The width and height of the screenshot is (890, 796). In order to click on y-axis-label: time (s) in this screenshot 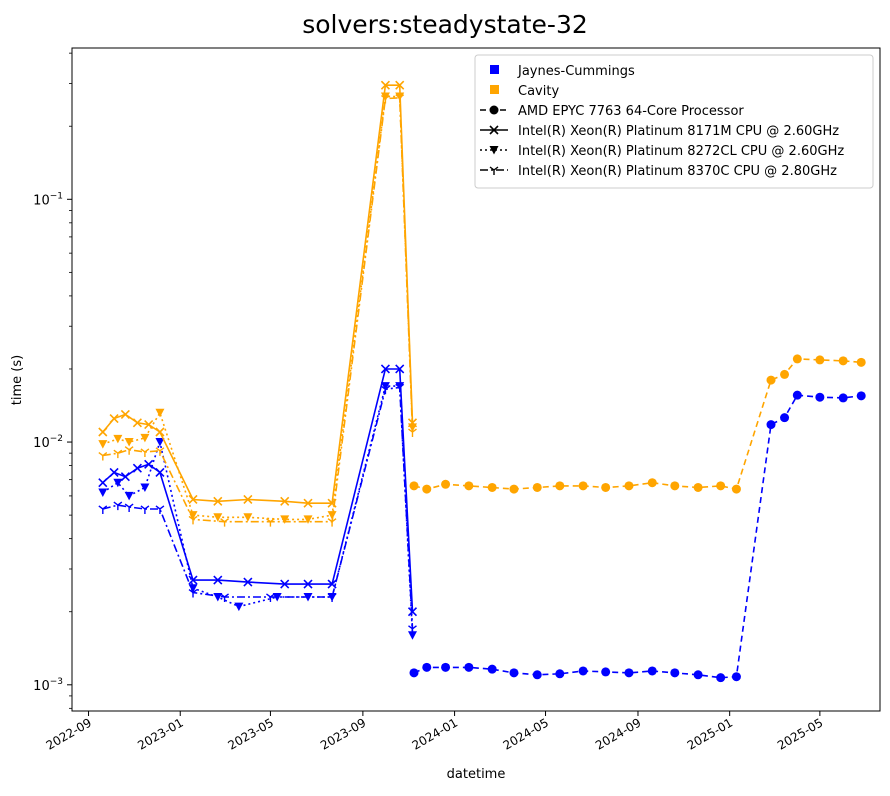, I will do `click(17, 380)`.